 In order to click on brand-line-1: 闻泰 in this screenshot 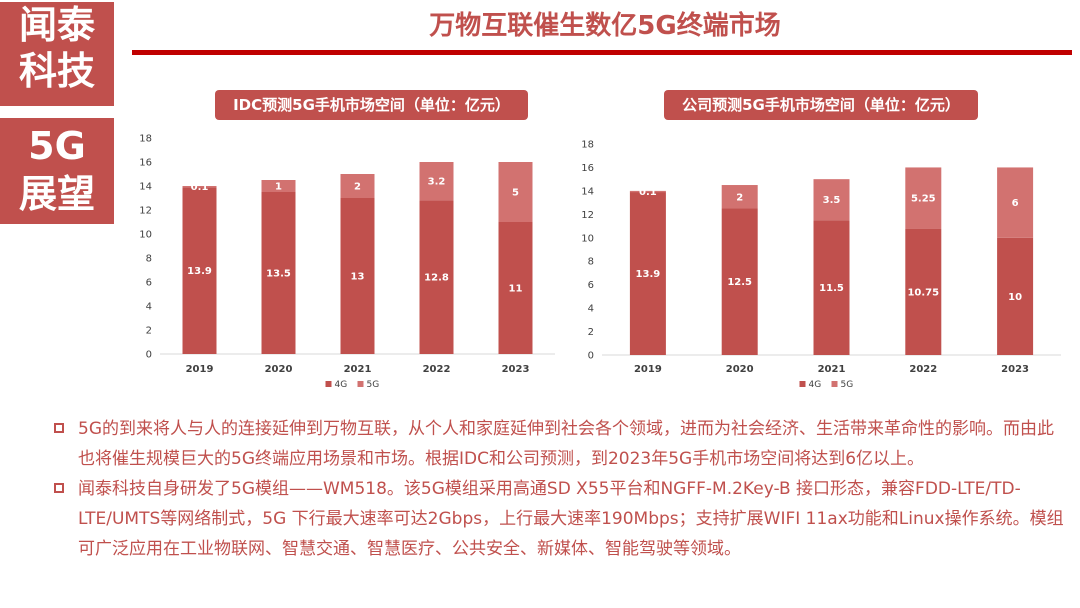, I will do `click(56, 25)`.